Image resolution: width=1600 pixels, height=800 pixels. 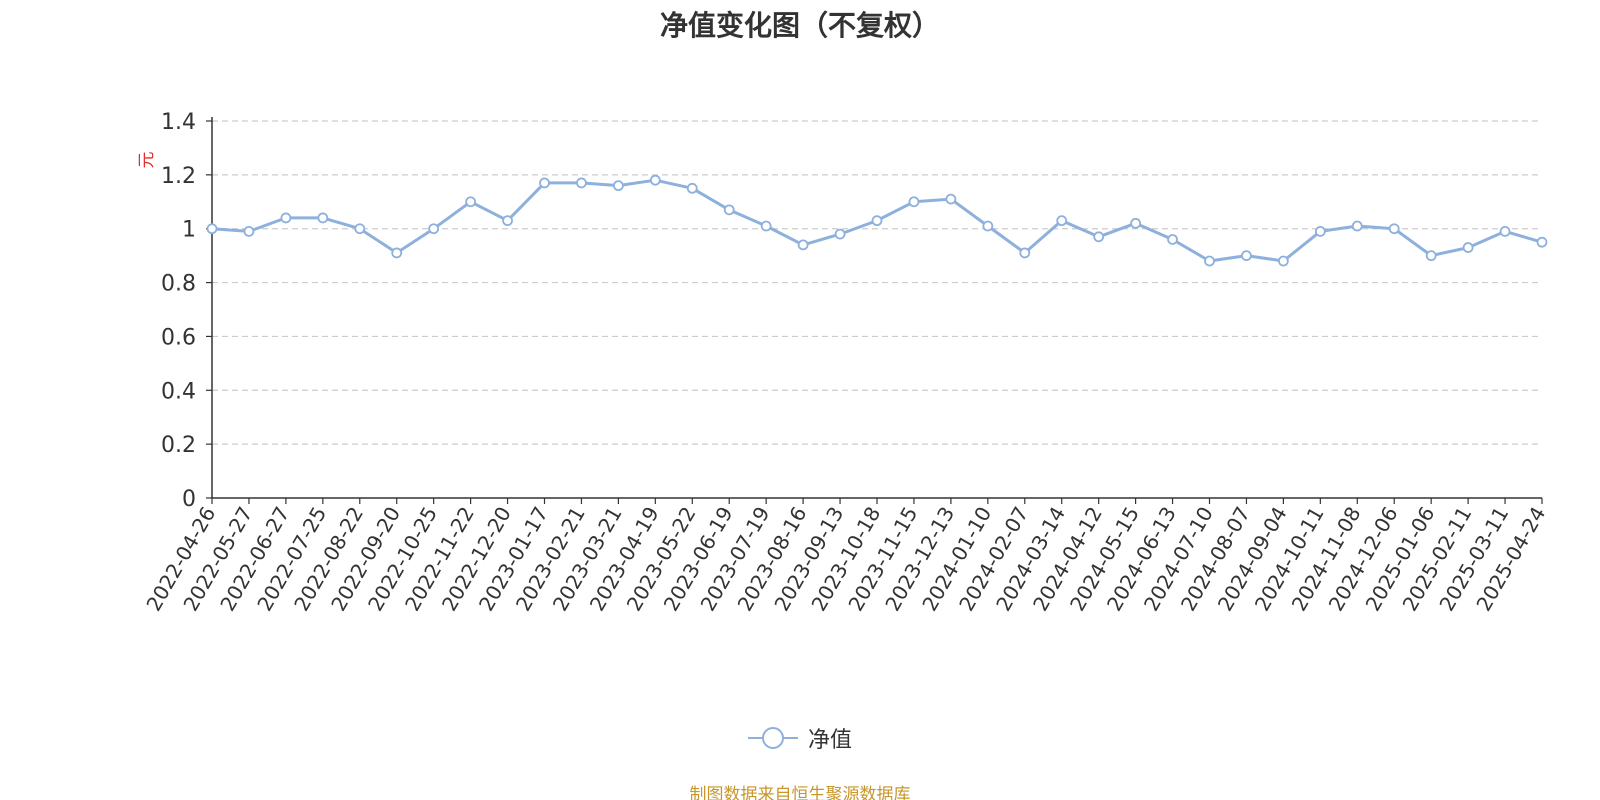 What do you see at coordinates (178, 176) in the screenshot?
I see `y-tick-label: 1.2` at bounding box center [178, 176].